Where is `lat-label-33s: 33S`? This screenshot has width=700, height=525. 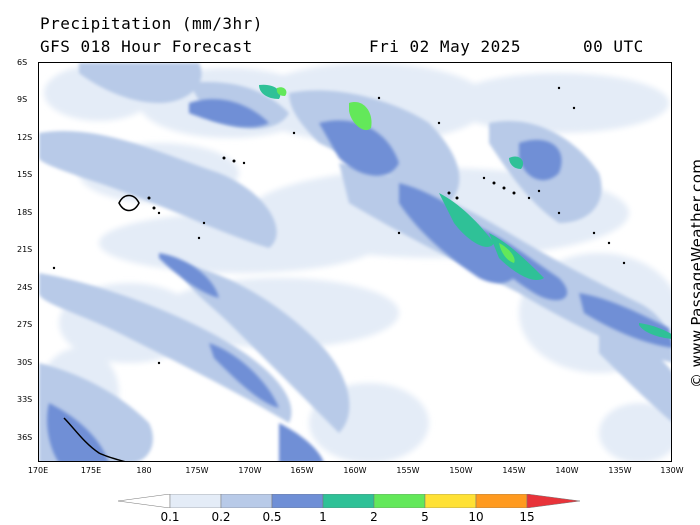 lat-label-33s: 33S is located at coordinates (25, 399).